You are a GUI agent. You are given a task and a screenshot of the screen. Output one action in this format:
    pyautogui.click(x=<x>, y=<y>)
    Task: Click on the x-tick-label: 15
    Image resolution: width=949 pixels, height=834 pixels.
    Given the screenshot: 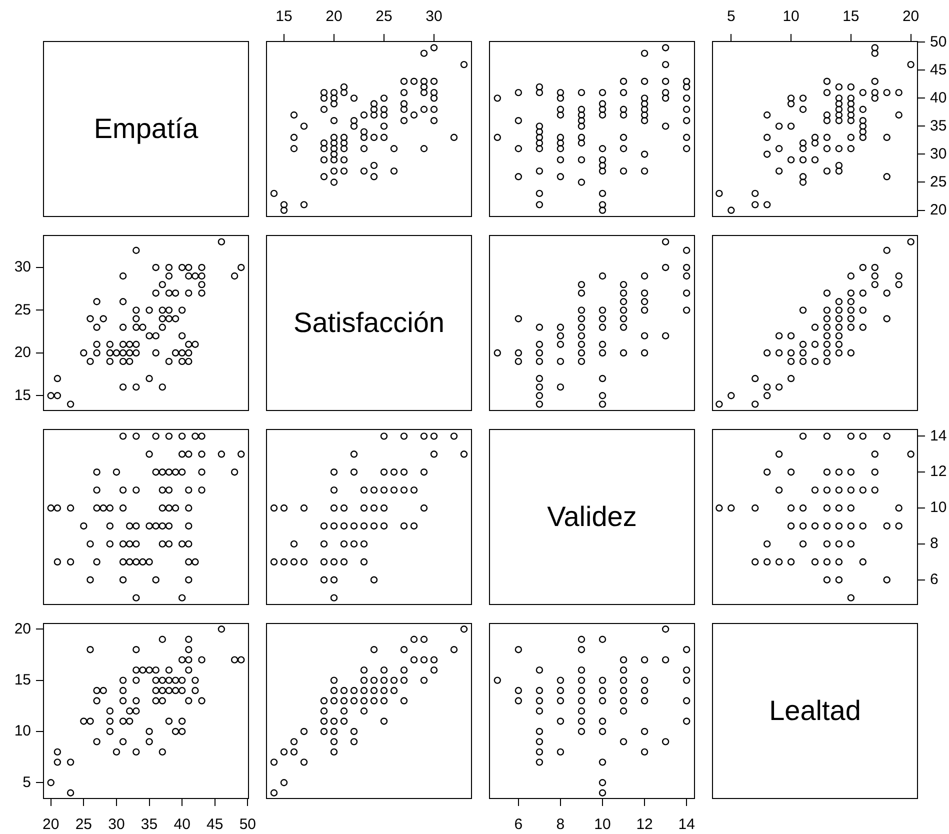 What is the action you would take?
    pyautogui.click(x=284, y=17)
    